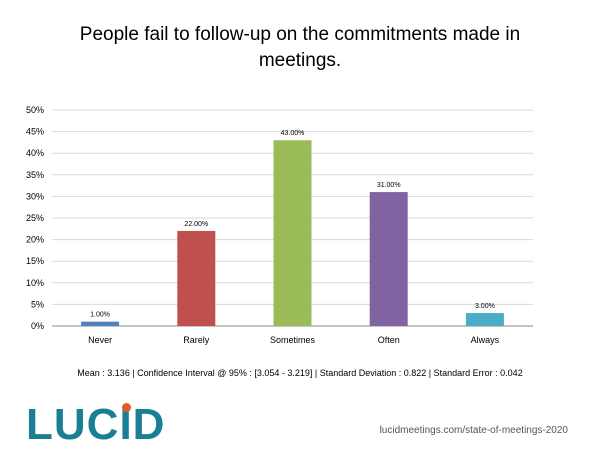 This screenshot has width=600, height=450. Describe the element at coordinates (100, 315) in the screenshot. I see `data-label: 1.00%` at that location.